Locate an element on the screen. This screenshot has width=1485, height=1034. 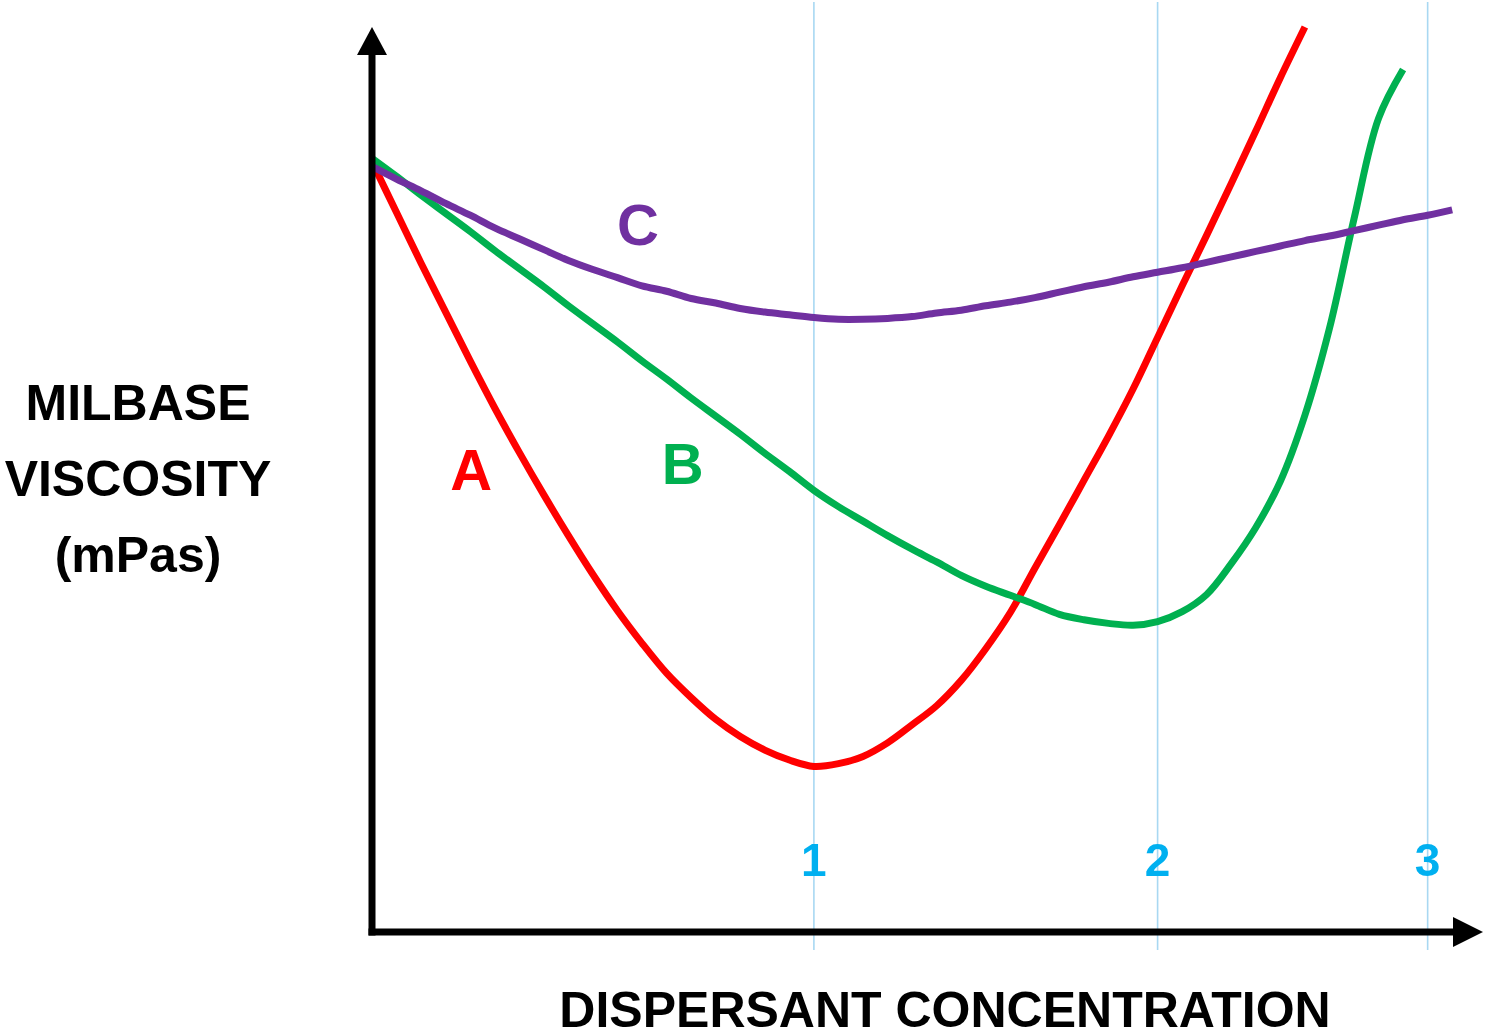
x-axis-title: DISPERSANT CONCENTRATION is located at coordinates (945, 1008).